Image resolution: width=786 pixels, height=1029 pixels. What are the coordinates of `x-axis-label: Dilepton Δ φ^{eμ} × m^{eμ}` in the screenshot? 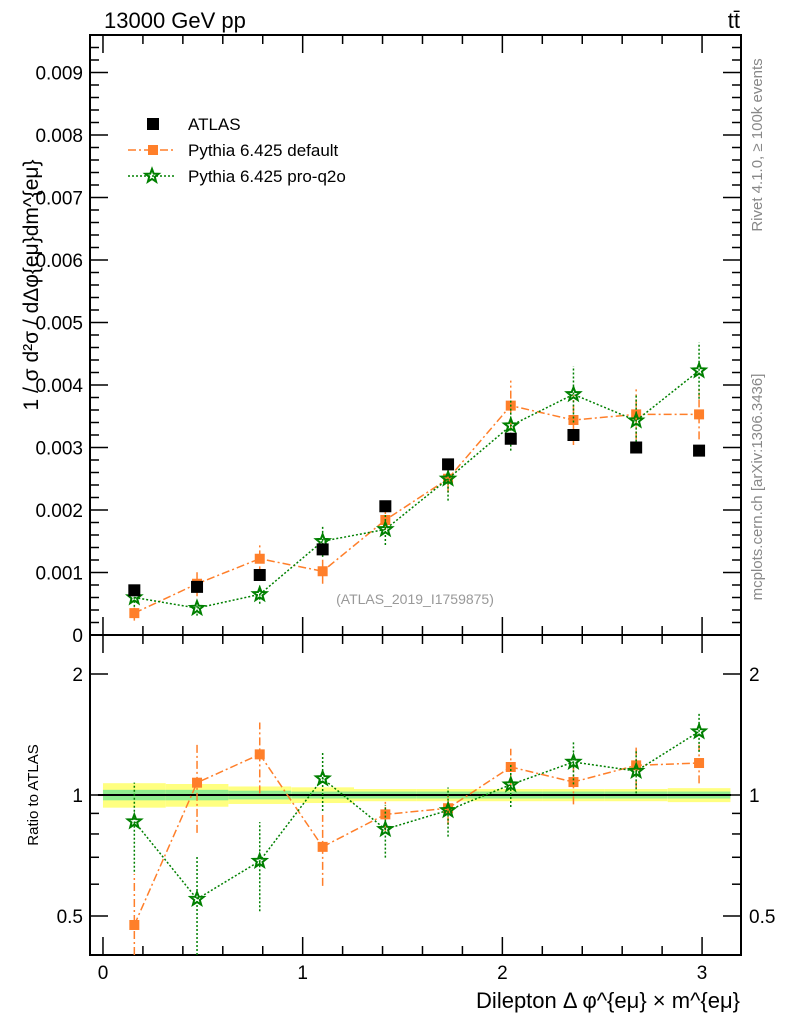 It's located at (608, 1000).